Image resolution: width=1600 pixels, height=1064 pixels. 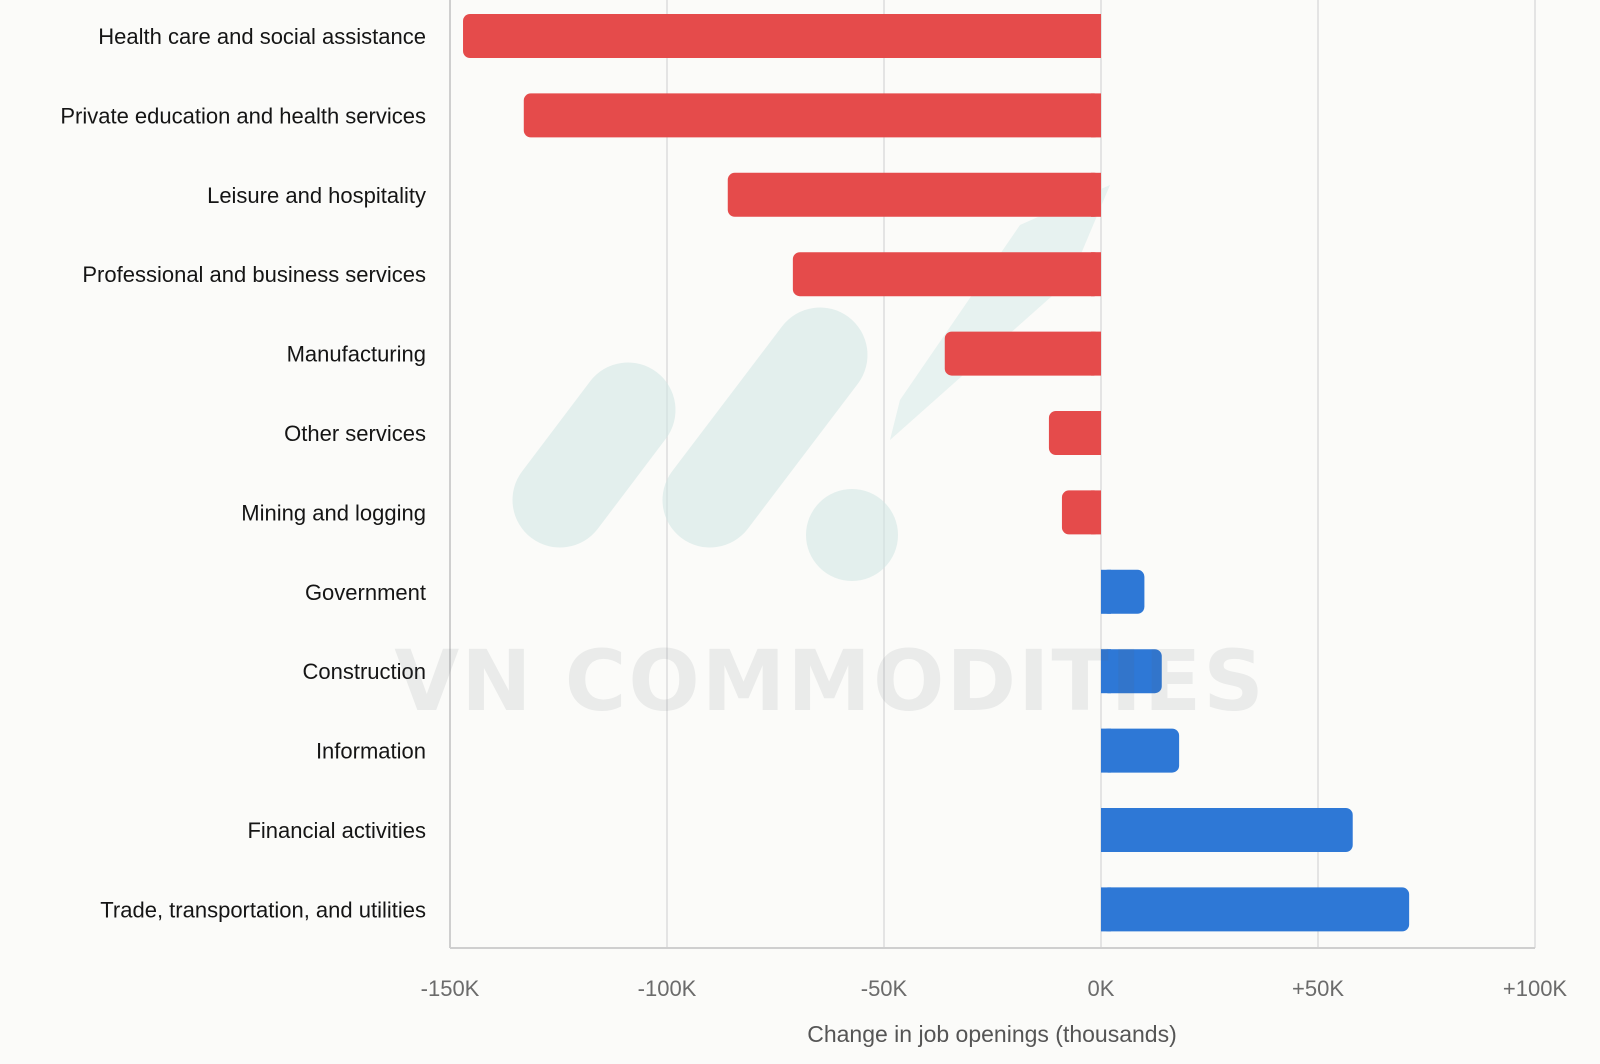 I want to click on x-tick-label: -50K, so click(x=884, y=988).